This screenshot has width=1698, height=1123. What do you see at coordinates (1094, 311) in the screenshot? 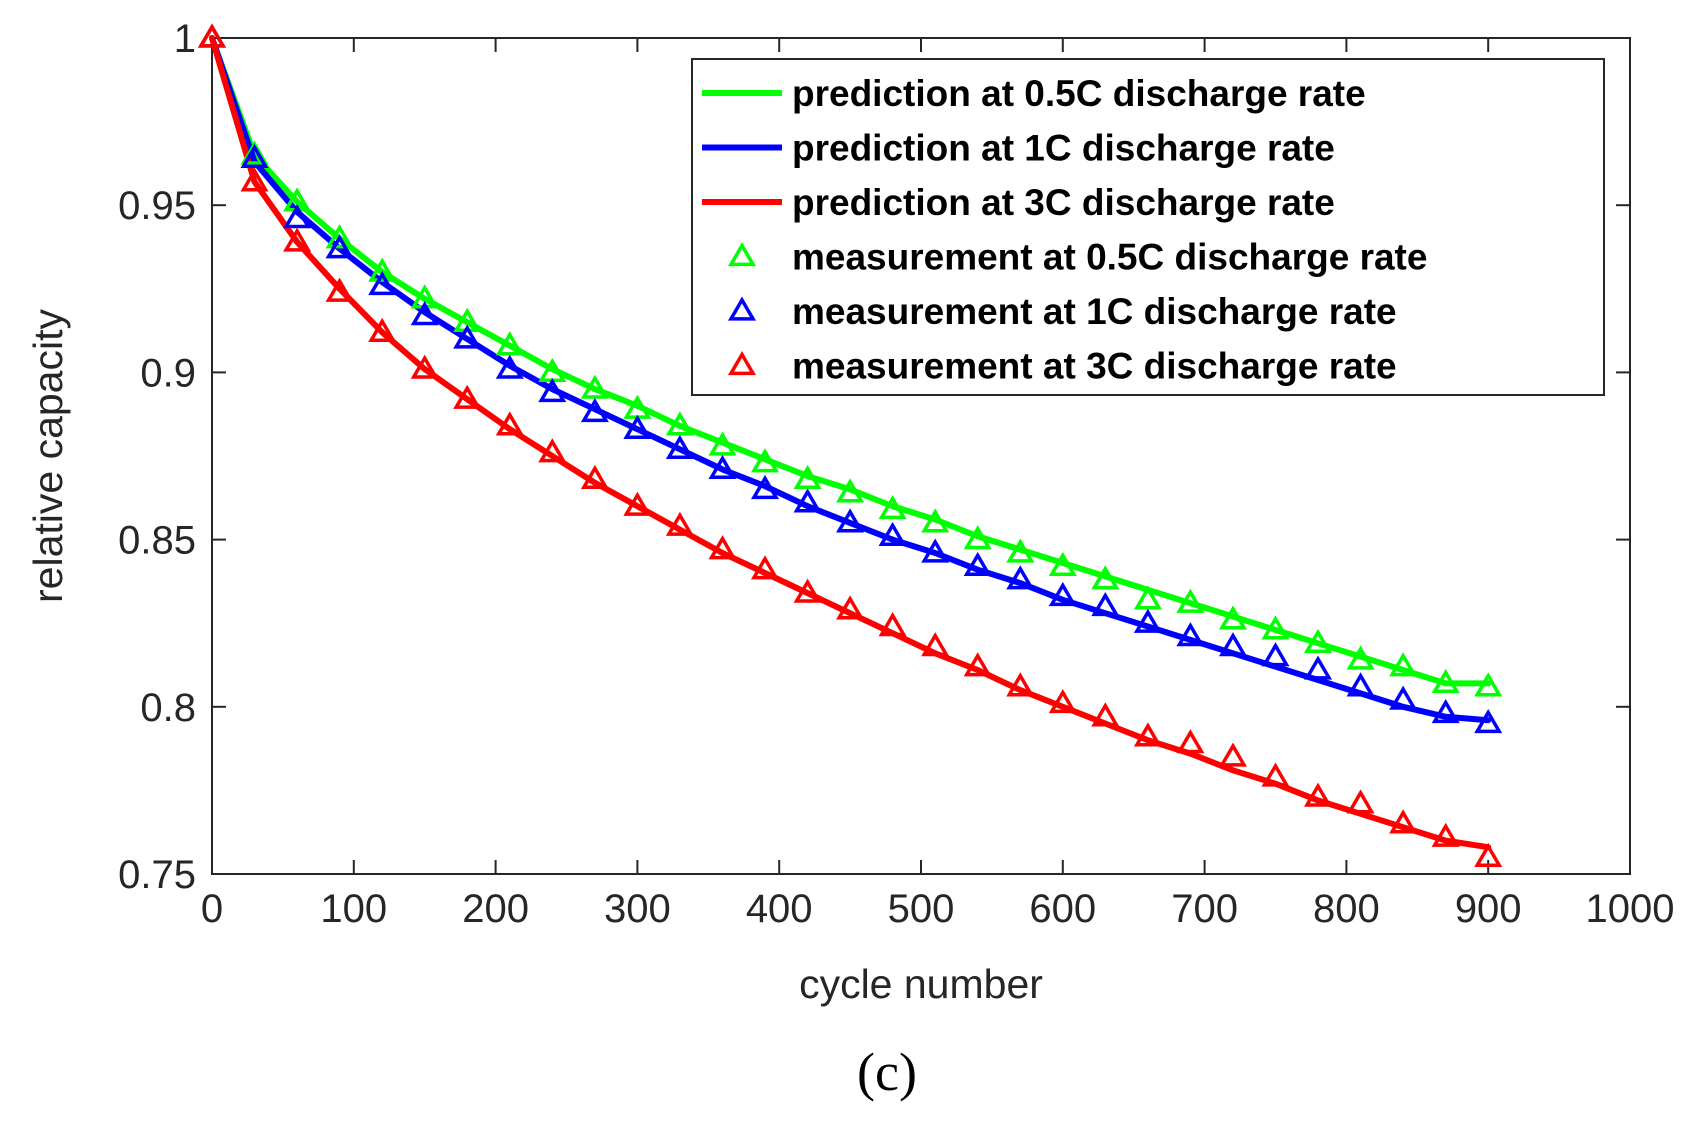
I see `legend-entry-label: measurement at 1C discharge rate` at bounding box center [1094, 311].